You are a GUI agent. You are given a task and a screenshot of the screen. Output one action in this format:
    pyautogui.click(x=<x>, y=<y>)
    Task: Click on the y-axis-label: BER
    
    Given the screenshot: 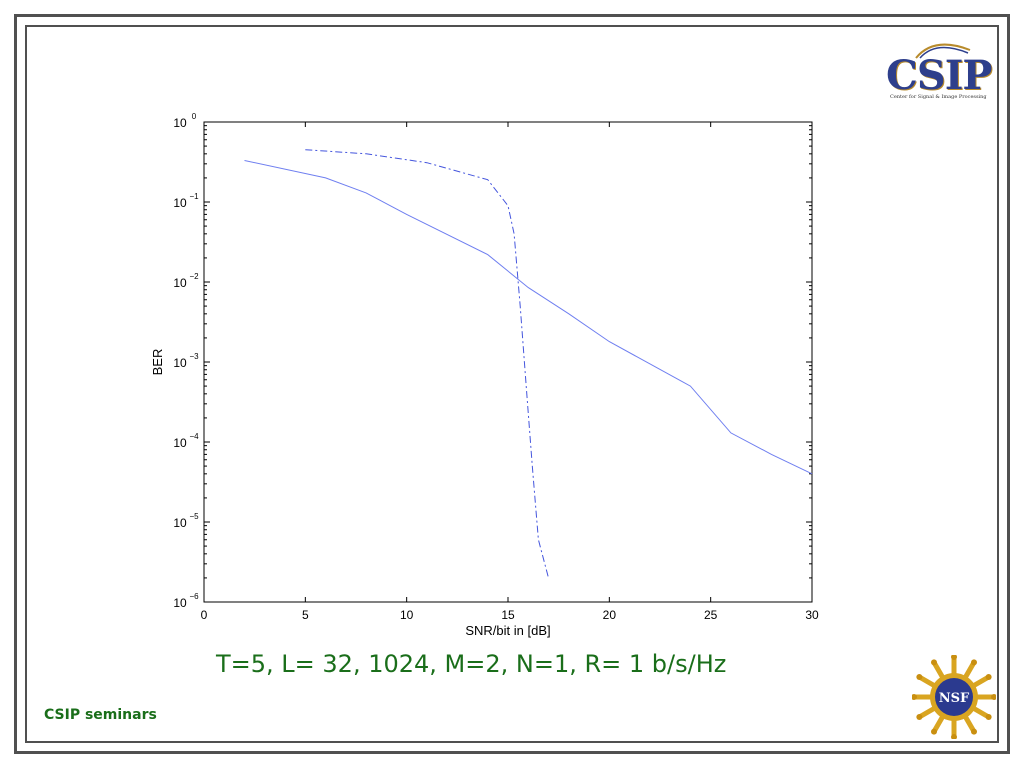 What is the action you would take?
    pyautogui.click(x=157, y=362)
    